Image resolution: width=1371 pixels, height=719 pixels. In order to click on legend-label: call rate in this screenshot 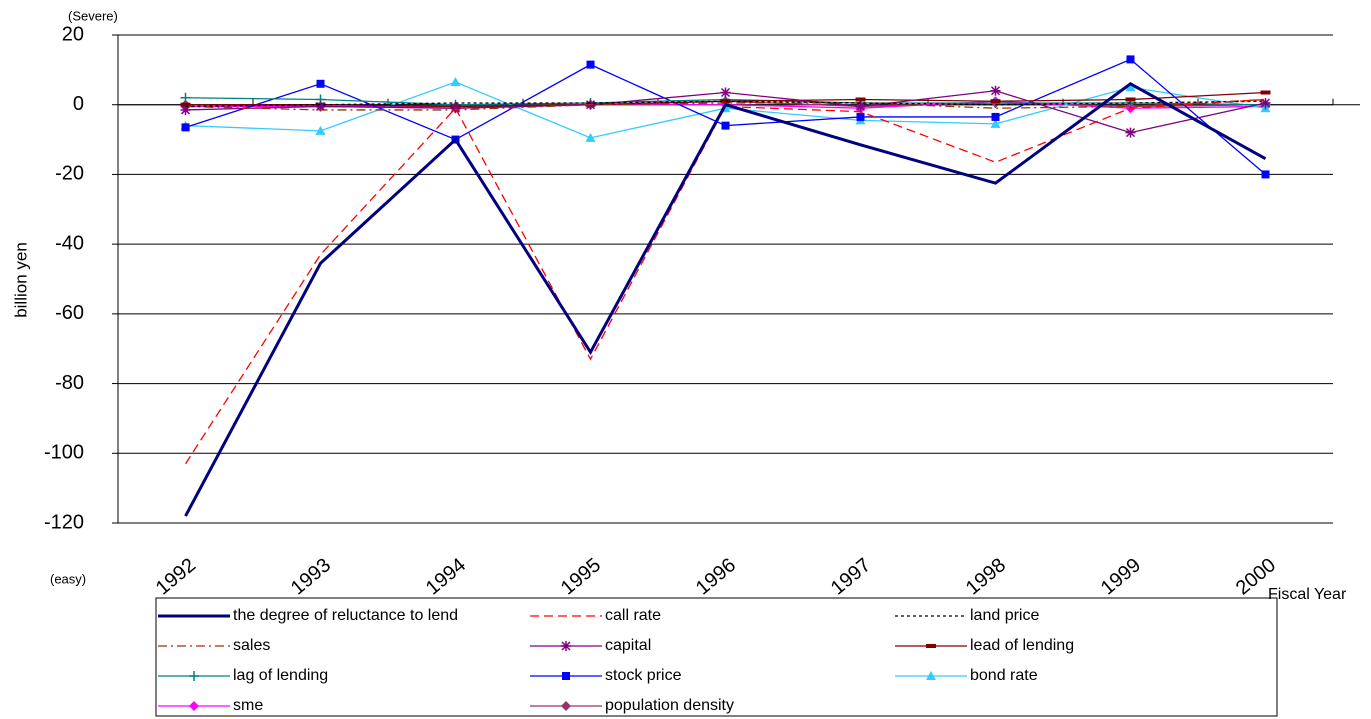, I will do `click(633, 615)`.